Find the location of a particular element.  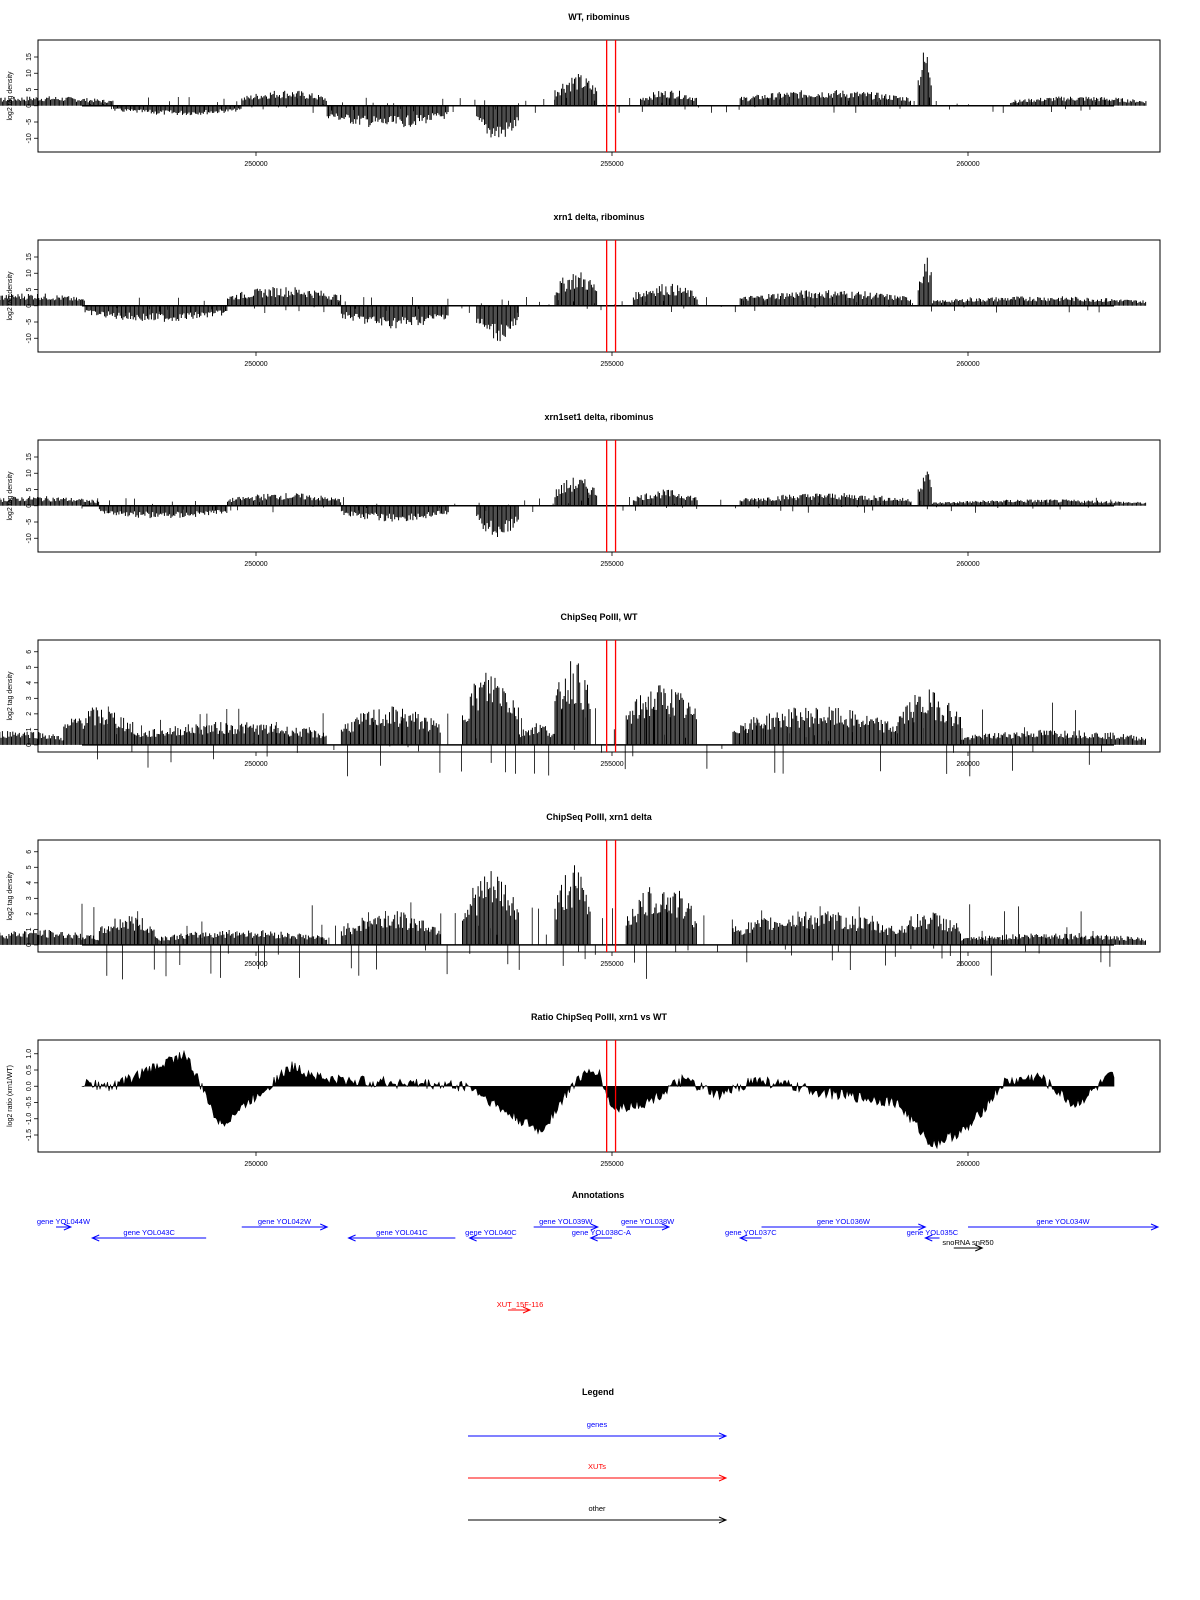

panel-title: Ratio ChipSeq PolII, xrn1 vs WT is located at coordinates (599, 1017).